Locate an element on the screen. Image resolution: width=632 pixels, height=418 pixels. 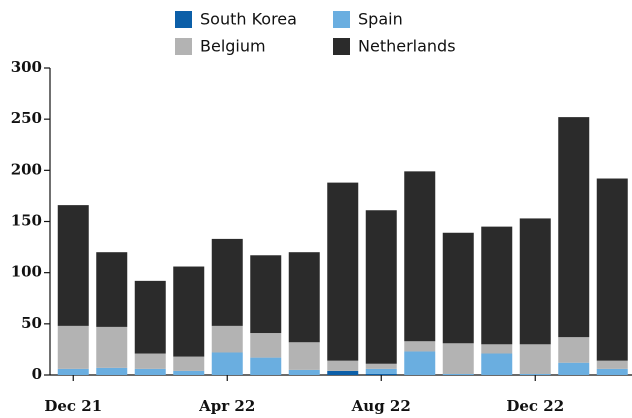
y-tick-label: 200 is located at coordinates (26, 169).